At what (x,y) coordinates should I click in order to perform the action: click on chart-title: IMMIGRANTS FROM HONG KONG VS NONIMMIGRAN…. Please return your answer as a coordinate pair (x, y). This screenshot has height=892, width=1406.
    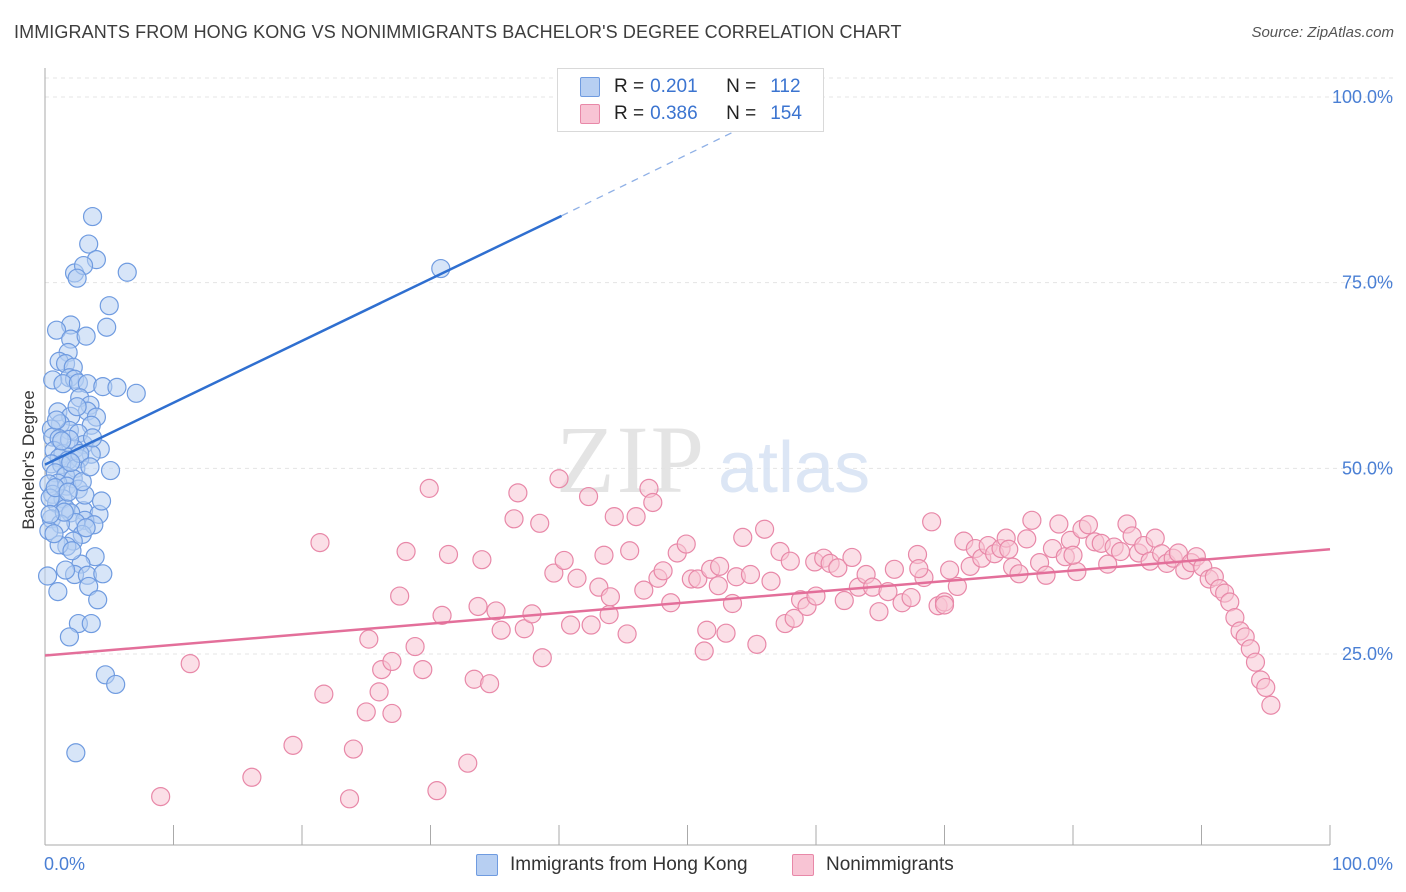
    Looking at the image, I should click on (458, 32).